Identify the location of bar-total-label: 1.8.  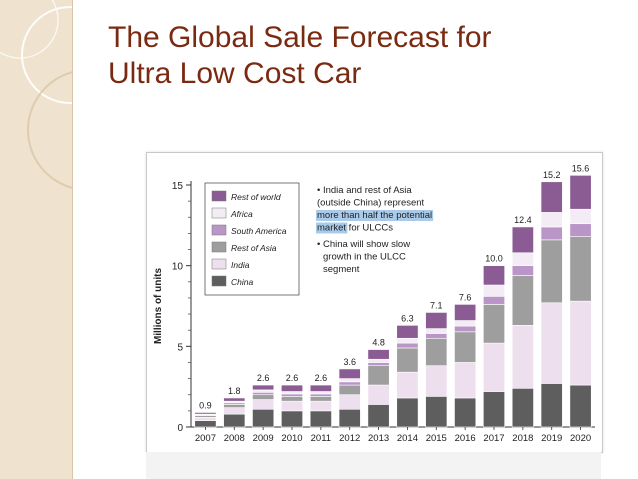
(234, 391).